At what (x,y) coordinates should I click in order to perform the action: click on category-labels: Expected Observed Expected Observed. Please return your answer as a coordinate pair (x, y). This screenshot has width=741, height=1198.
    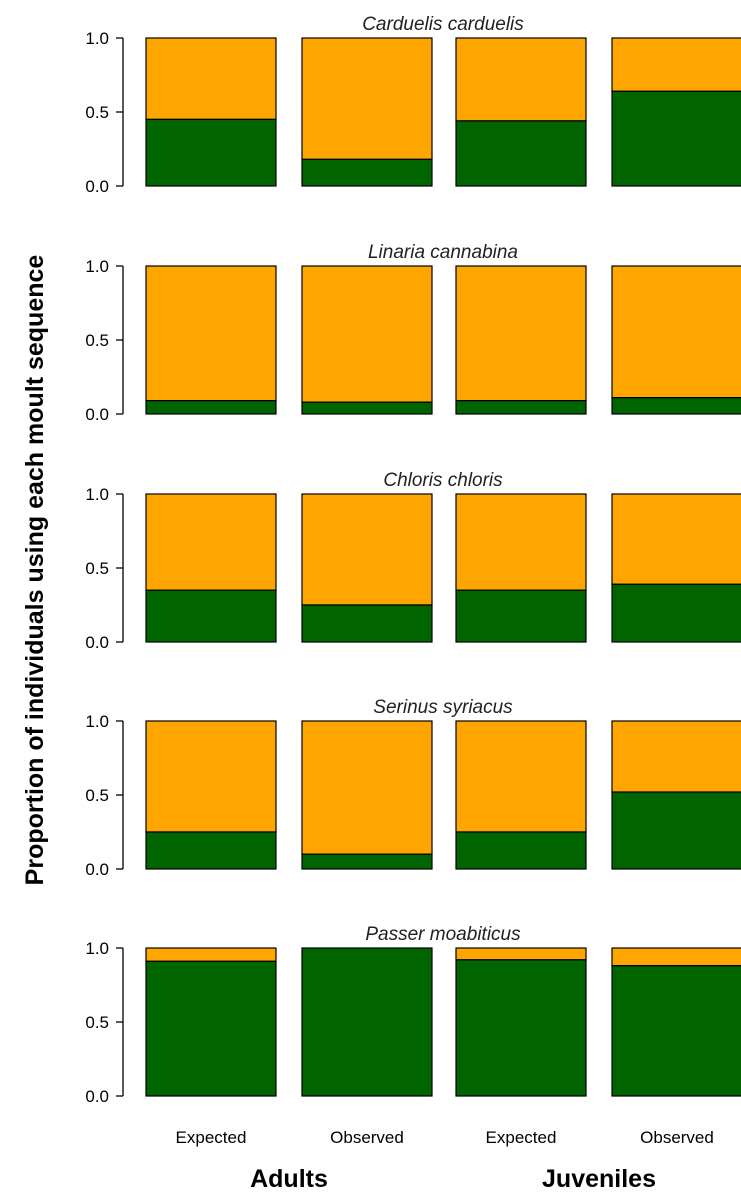
    Looking at the image, I should click on (445, 1137).